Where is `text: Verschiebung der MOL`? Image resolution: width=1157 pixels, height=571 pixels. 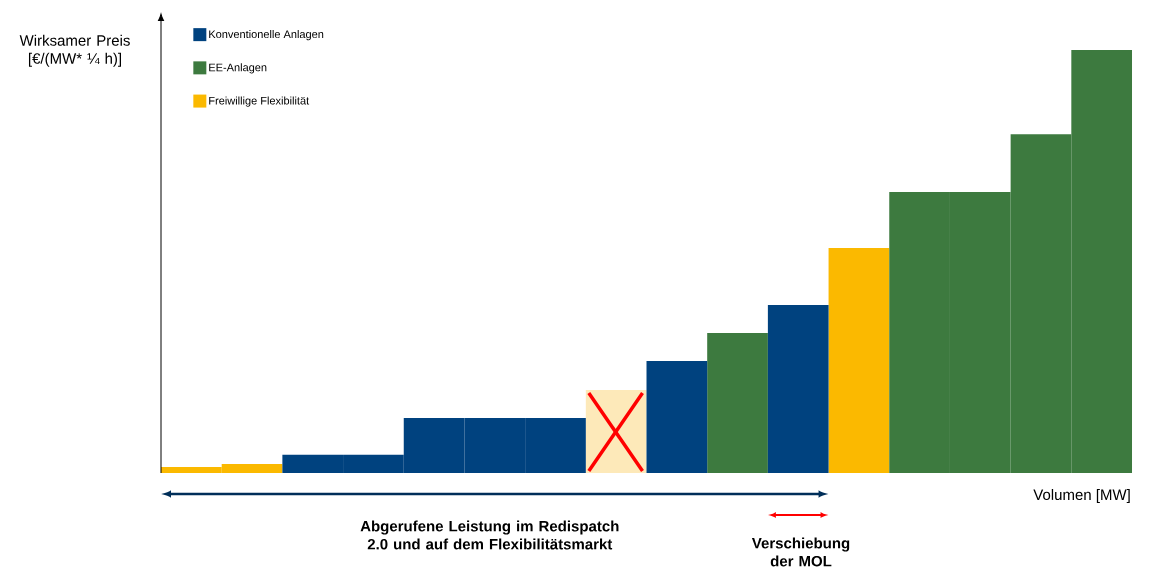
text: Verschiebung der MOL is located at coordinates (800, 552).